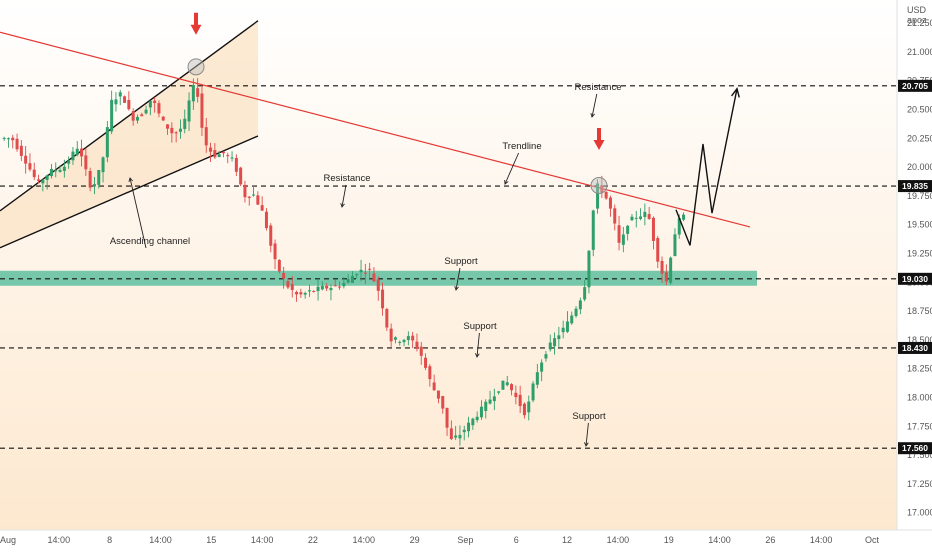 Image resolution: width=932 pixels, height=555 pixels. What do you see at coordinates (567, 540) in the screenshot?
I see `time-tick-label: 12` at bounding box center [567, 540].